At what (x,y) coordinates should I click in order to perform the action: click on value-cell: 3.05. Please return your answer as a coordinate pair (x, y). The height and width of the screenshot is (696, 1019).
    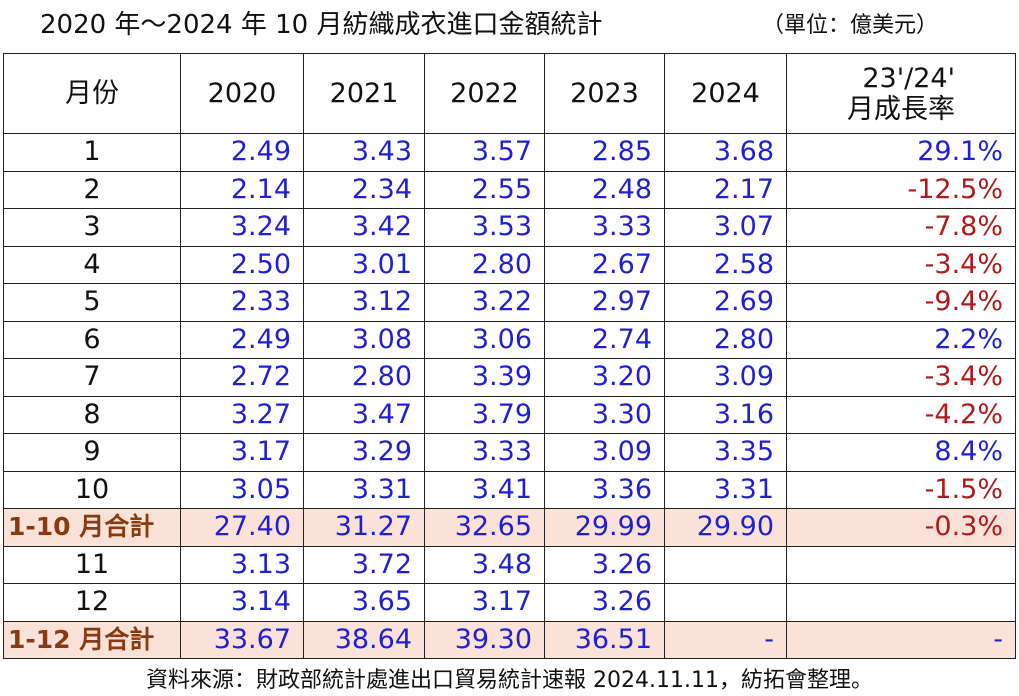
    Looking at the image, I should click on (242, 489).